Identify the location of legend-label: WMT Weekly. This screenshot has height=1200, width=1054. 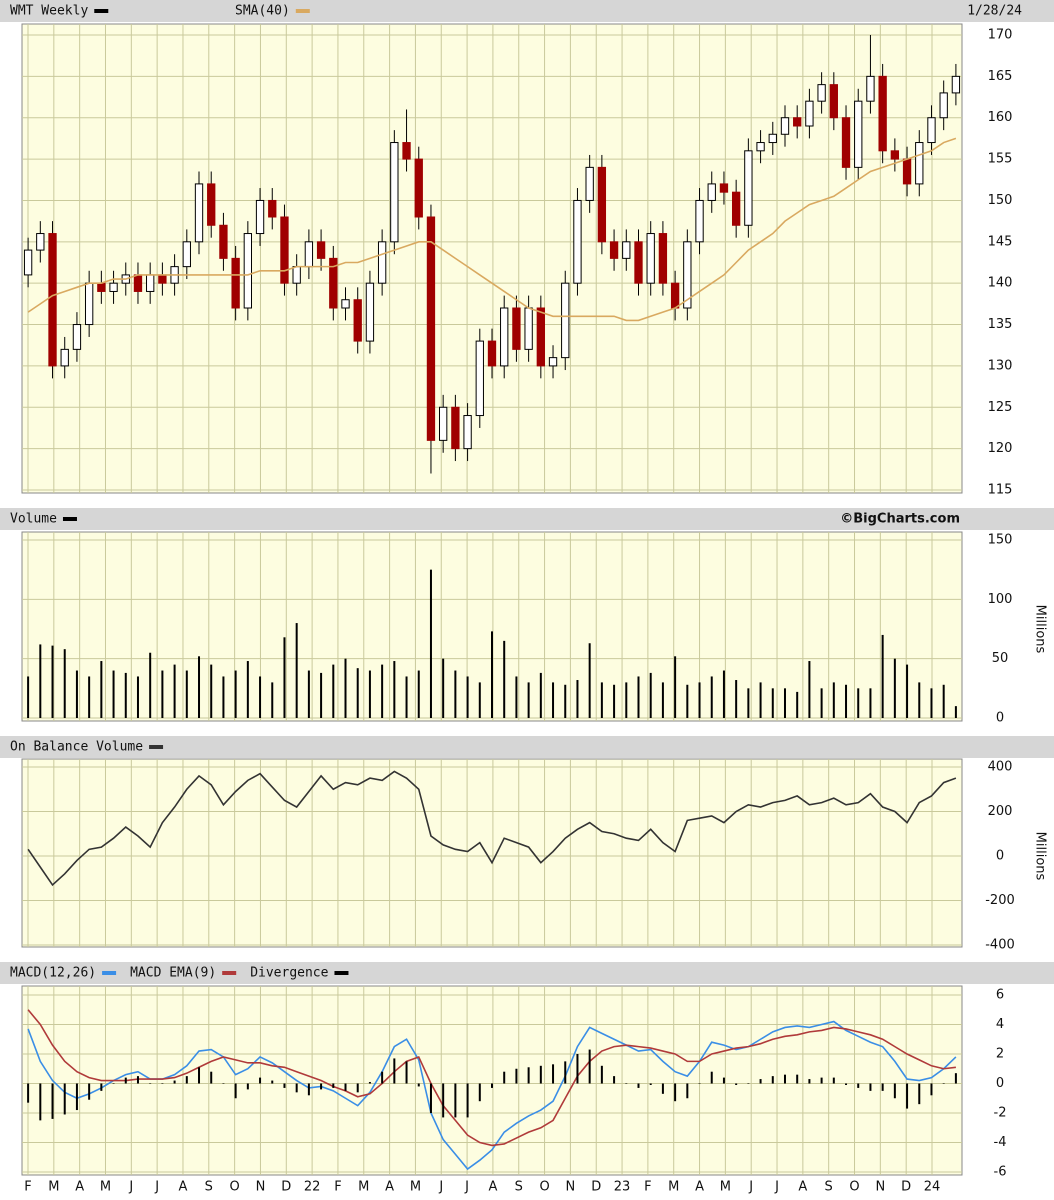
(49, 11).